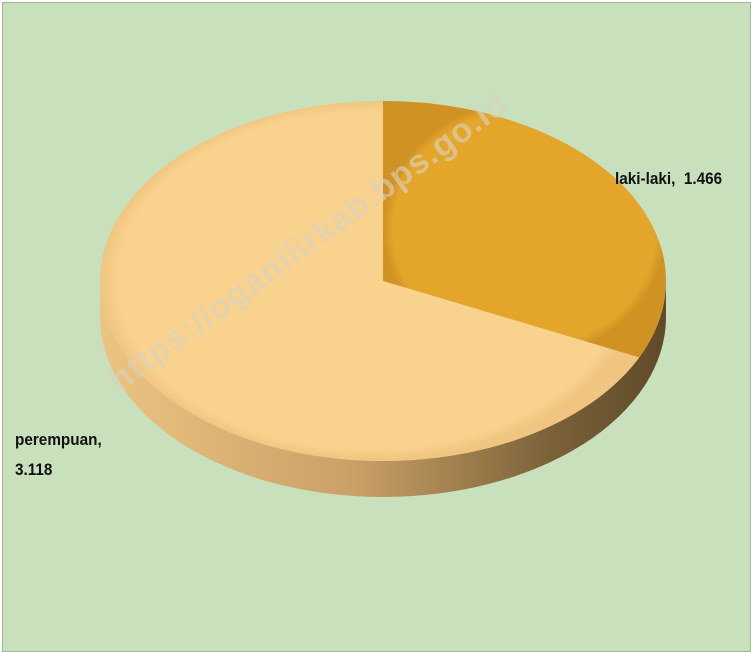 This screenshot has width=751, height=652. Describe the element at coordinates (703, 178) in the screenshot. I see `laki-laki-value: 1.466` at that location.